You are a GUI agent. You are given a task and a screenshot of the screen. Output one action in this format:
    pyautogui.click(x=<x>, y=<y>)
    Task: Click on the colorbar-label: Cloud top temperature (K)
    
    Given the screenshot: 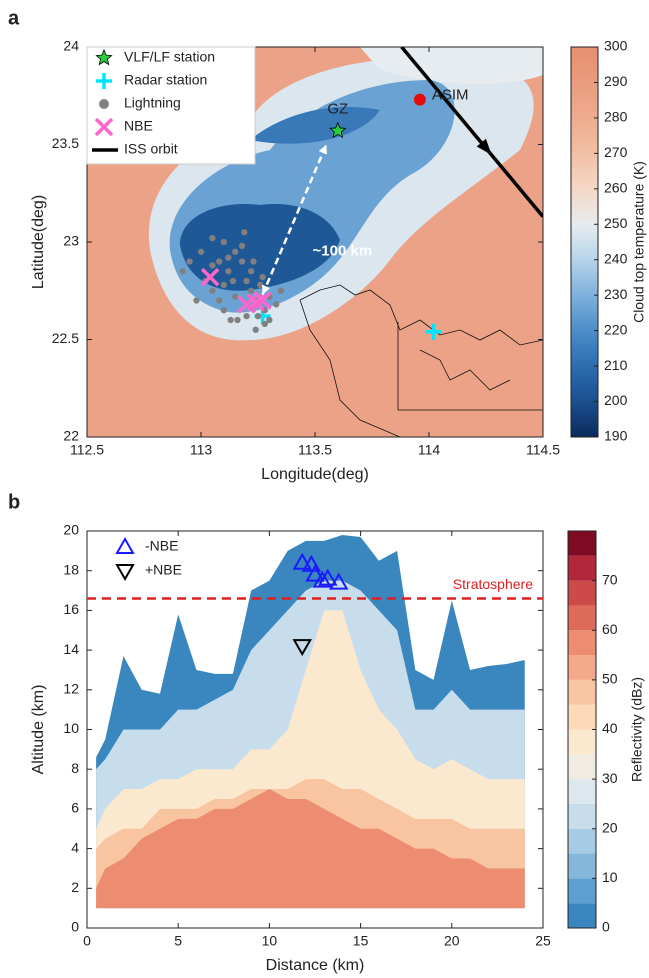 What is the action you would take?
    pyautogui.click(x=639, y=242)
    